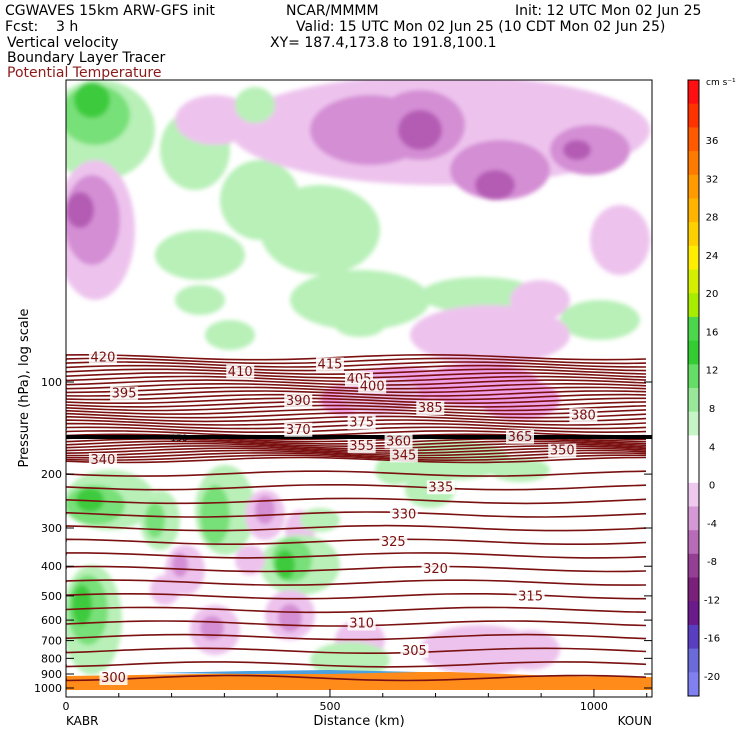  I want to click on isentrope-label: 400, so click(372, 386).